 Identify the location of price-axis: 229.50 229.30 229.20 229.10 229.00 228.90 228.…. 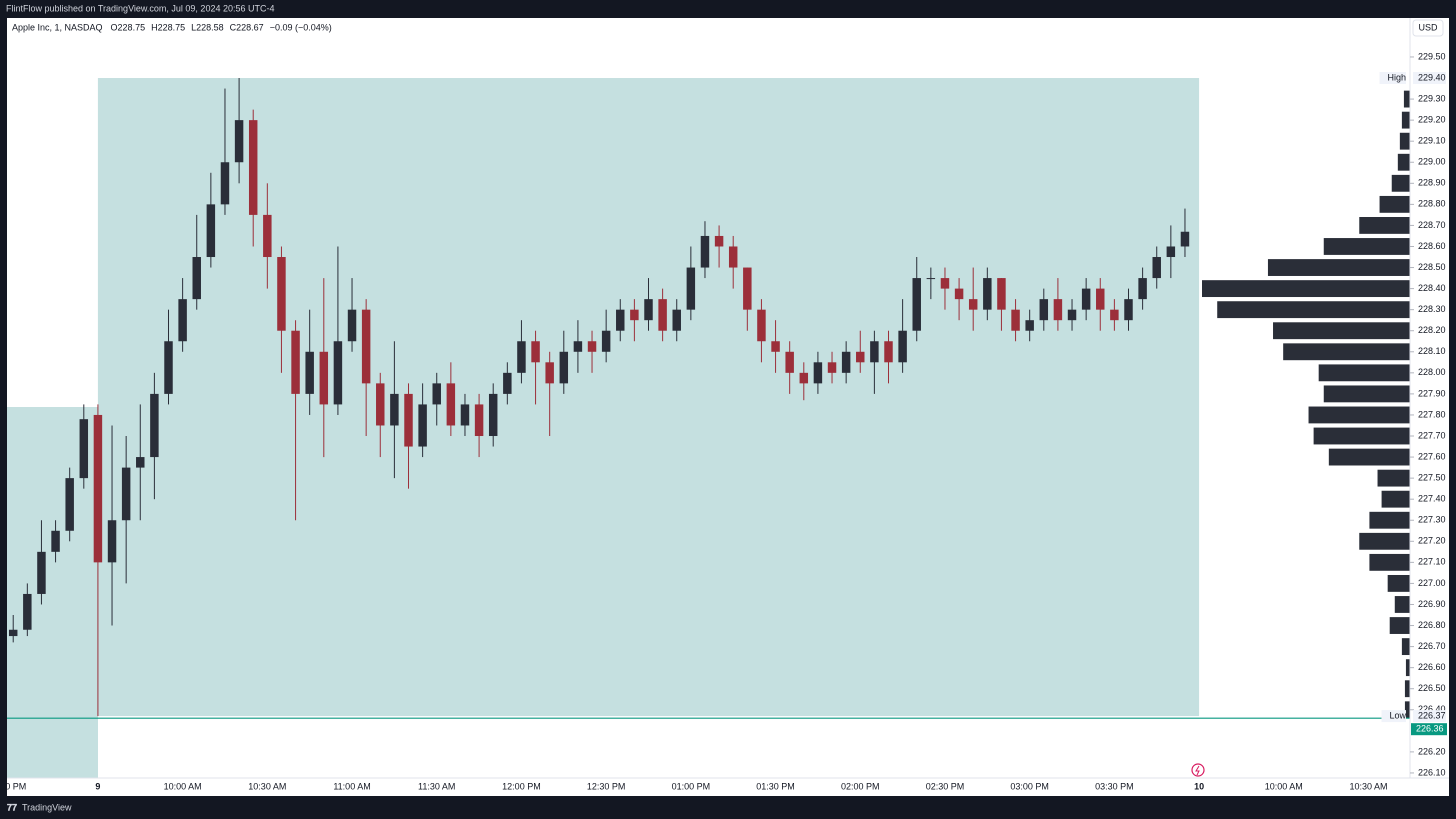
(1413, 414).